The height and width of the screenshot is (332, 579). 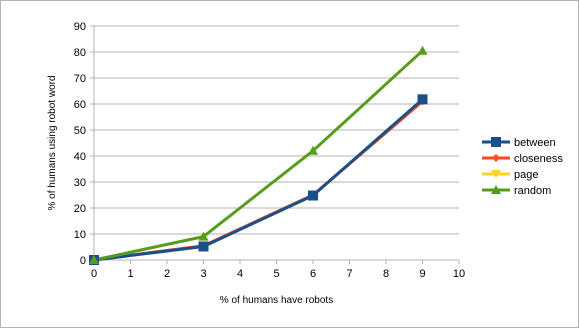 I want to click on legend-label: page, so click(x=526, y=175).